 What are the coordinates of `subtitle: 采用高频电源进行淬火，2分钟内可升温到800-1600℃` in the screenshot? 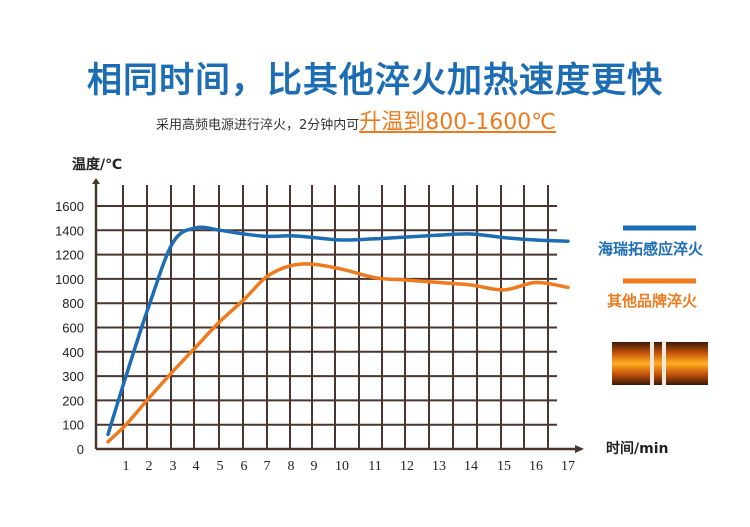 It's located at (356, 120).